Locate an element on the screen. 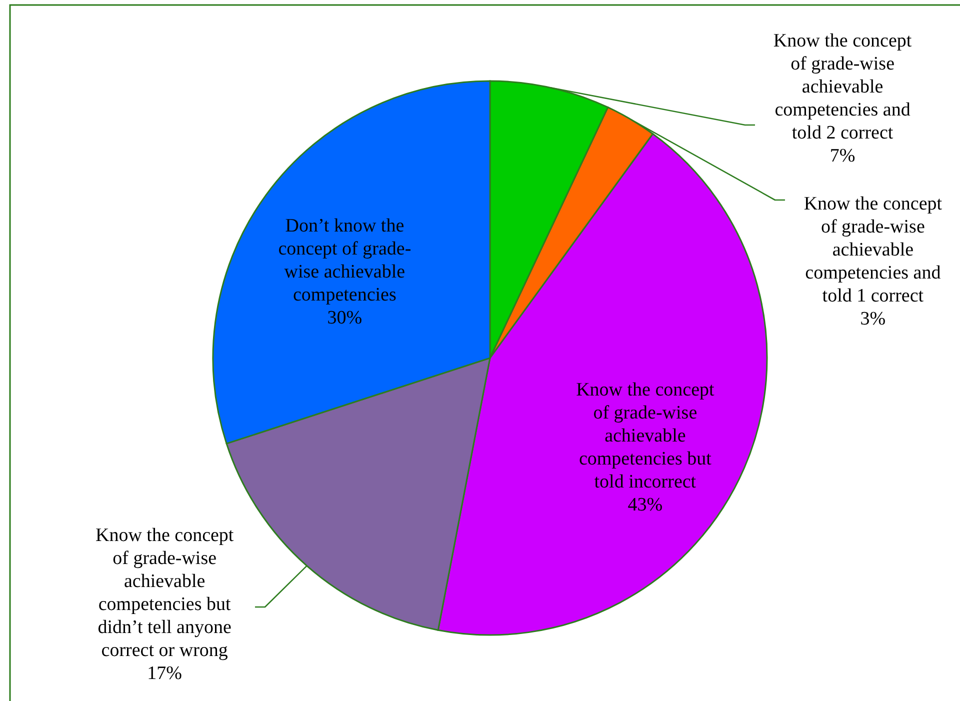  data-label: 17% is located at coordinates (164, 673).